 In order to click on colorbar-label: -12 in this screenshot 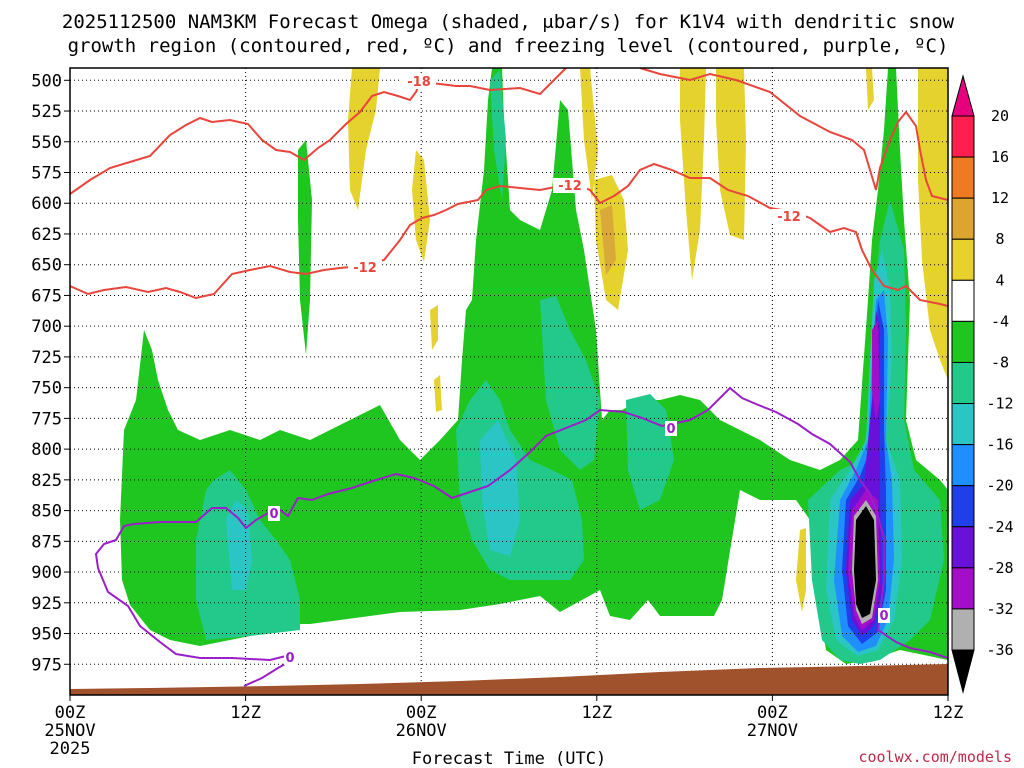, I will do `click(999, 404)`.